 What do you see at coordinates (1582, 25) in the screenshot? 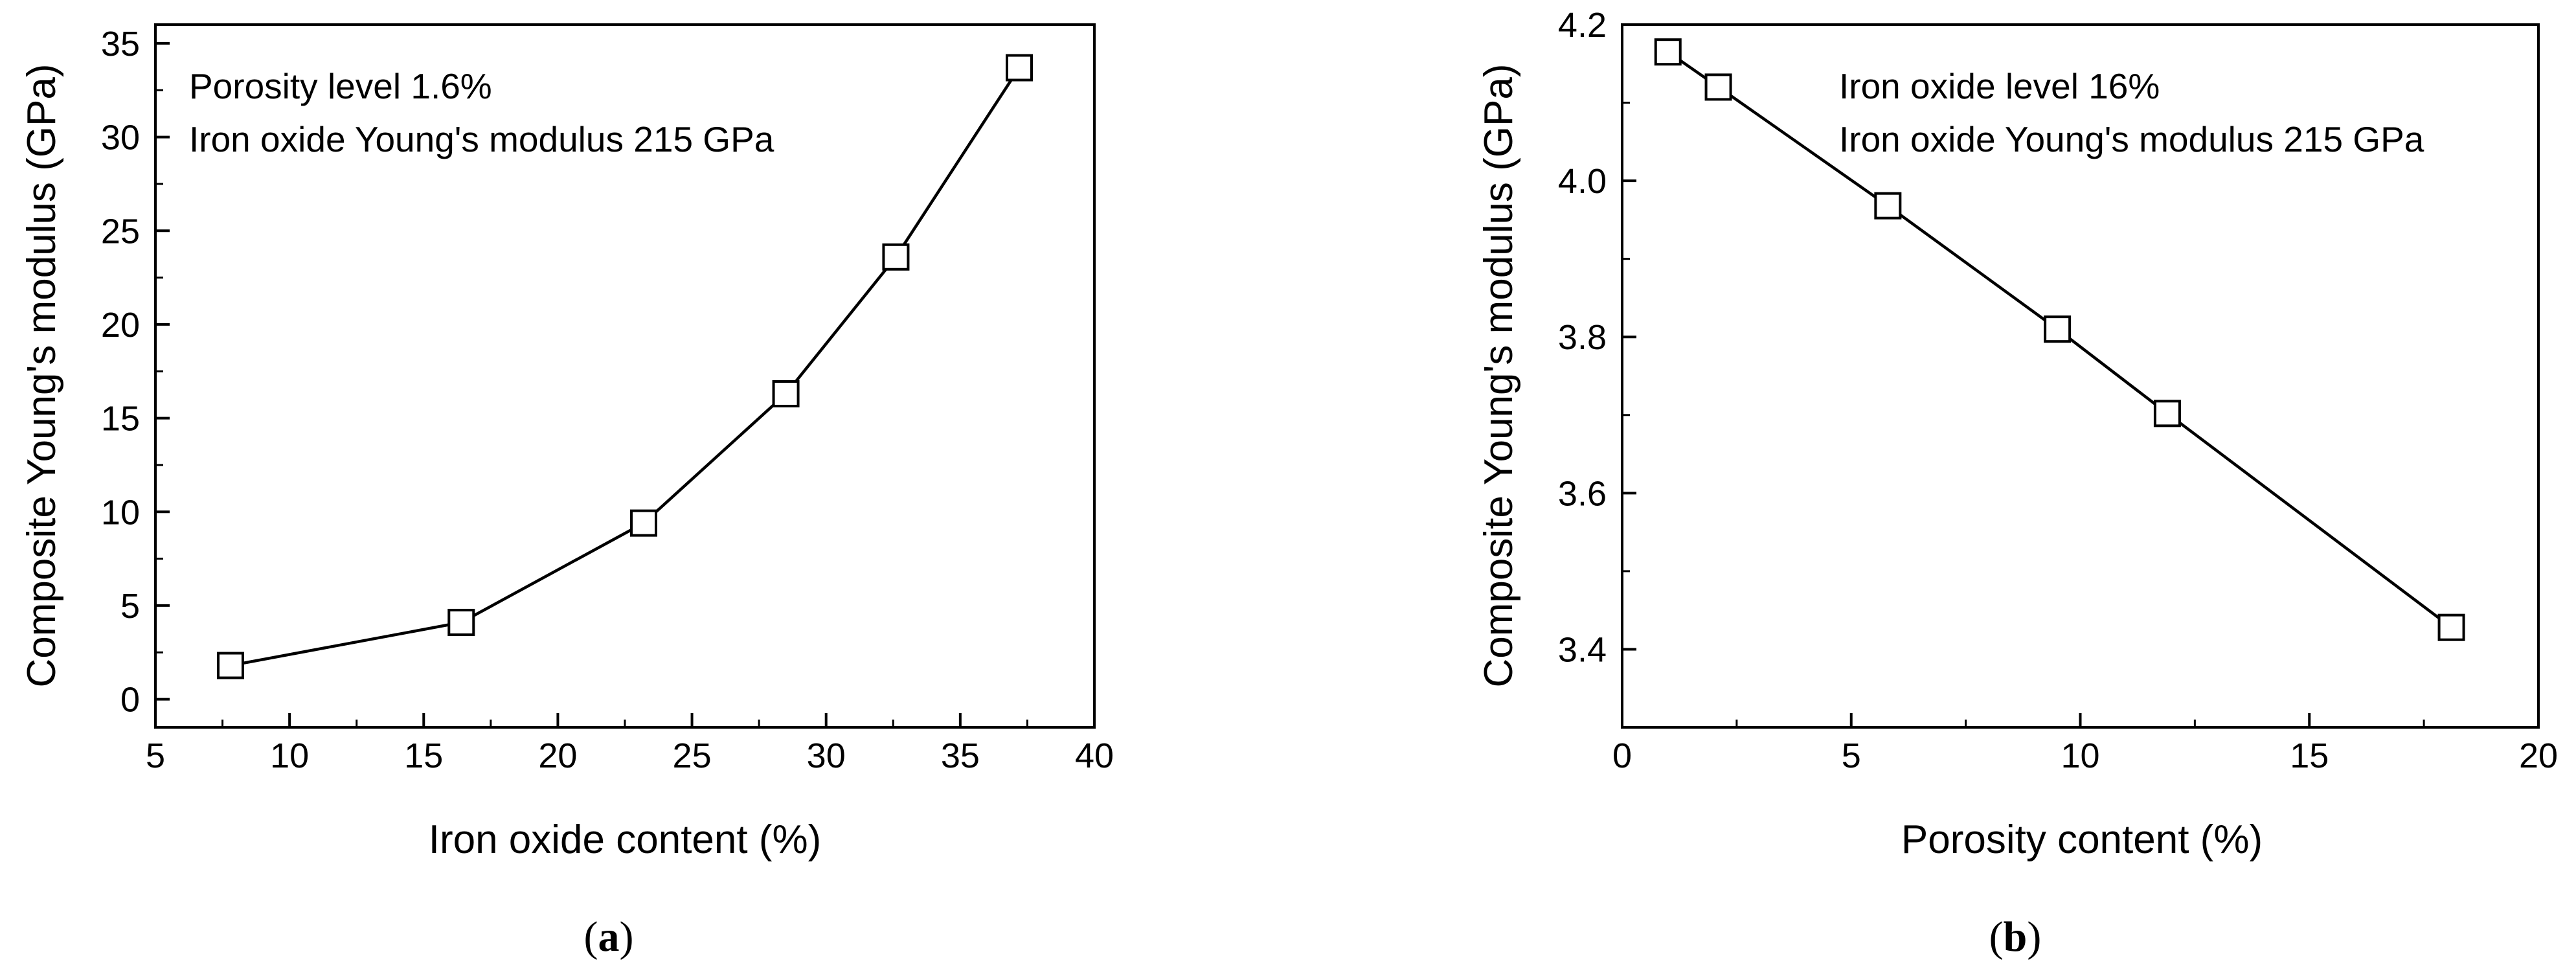
I see `y-tick-label: 4.2` at bounding box center [1582, 25].